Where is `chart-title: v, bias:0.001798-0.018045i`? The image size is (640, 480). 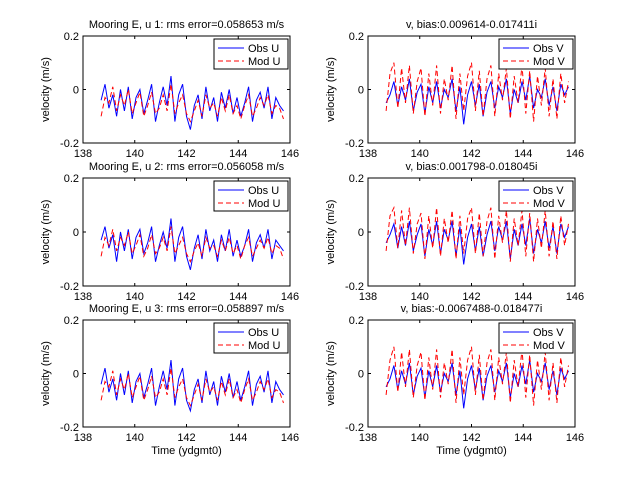
chart-title: v, bias:0.001798-0.018045i is located at coordinates (472, 167).